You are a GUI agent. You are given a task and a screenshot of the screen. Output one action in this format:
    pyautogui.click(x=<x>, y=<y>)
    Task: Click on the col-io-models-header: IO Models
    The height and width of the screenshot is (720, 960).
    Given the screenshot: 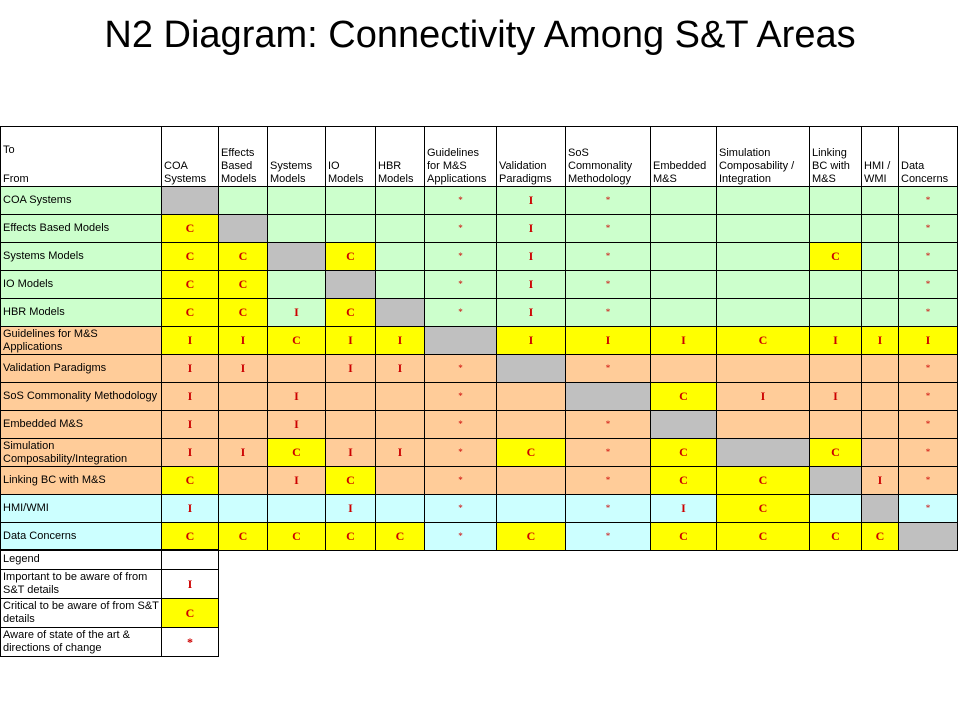 What is the action you would take?
    pyautogui.click(x=350, y=156)
    